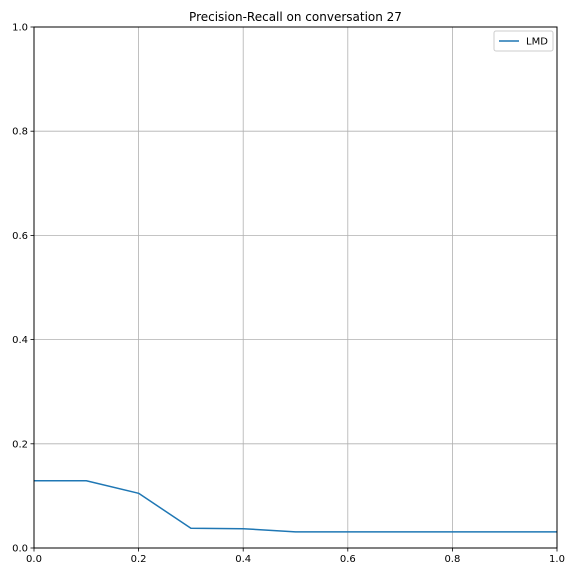 The height and width of the screenshot is (576, 576). What do you see at coordinates (348, 559) in the screenshot?
I see `x-tick-label: 0.6` at bounding box center [348, 559].